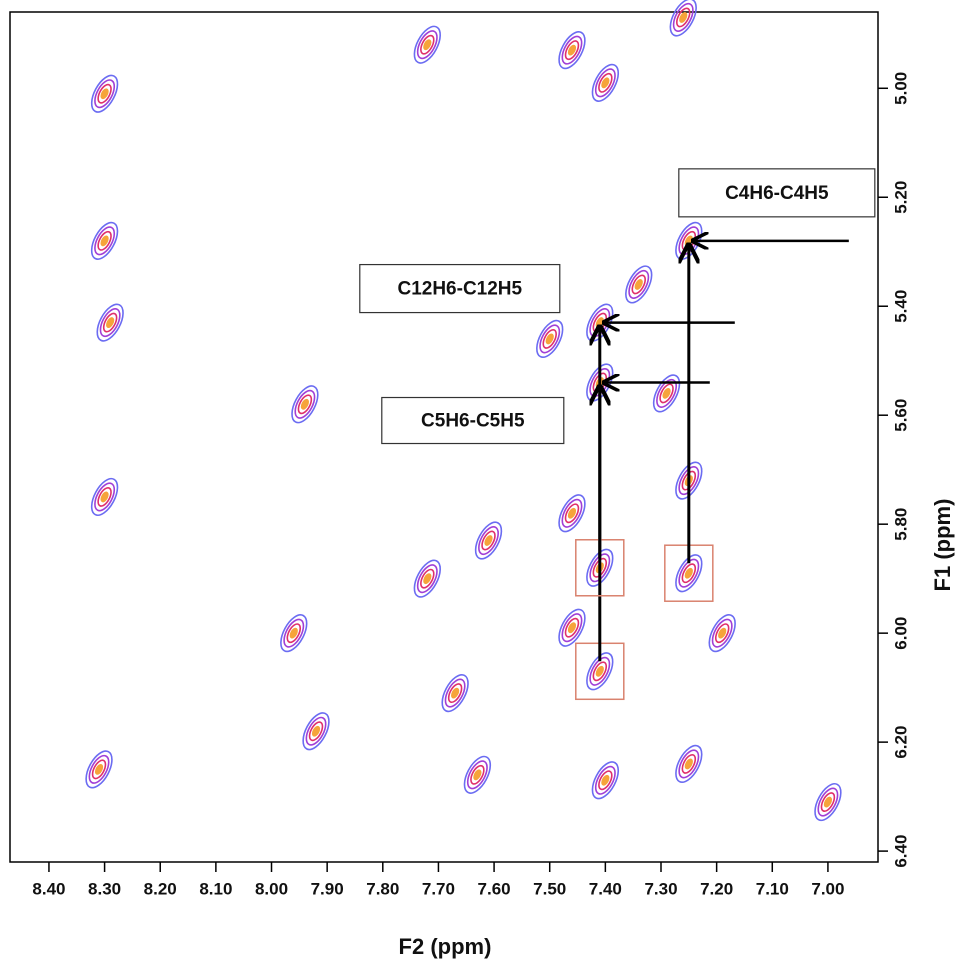 Image resolution: width=959 pixels, height=975 pixels. Describe the element at coordinates (777, 193) in the screenshot. I see `annotation-label: C4H6-C4H5` at that location.